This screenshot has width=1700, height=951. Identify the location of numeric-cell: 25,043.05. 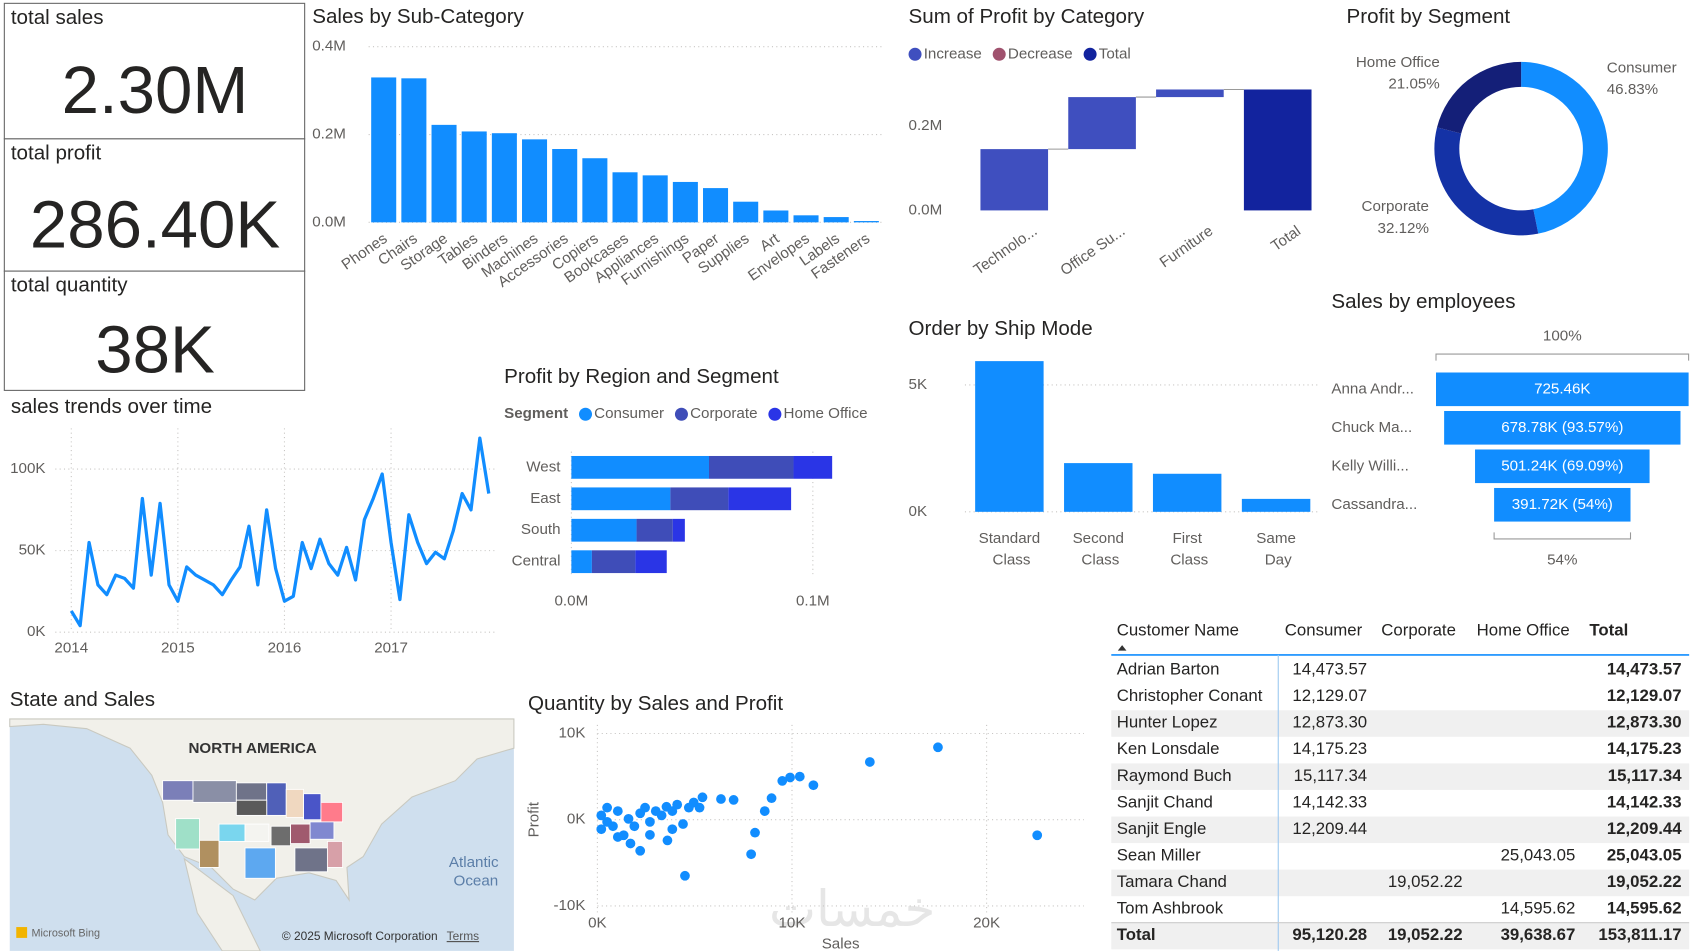
(1538, 854).